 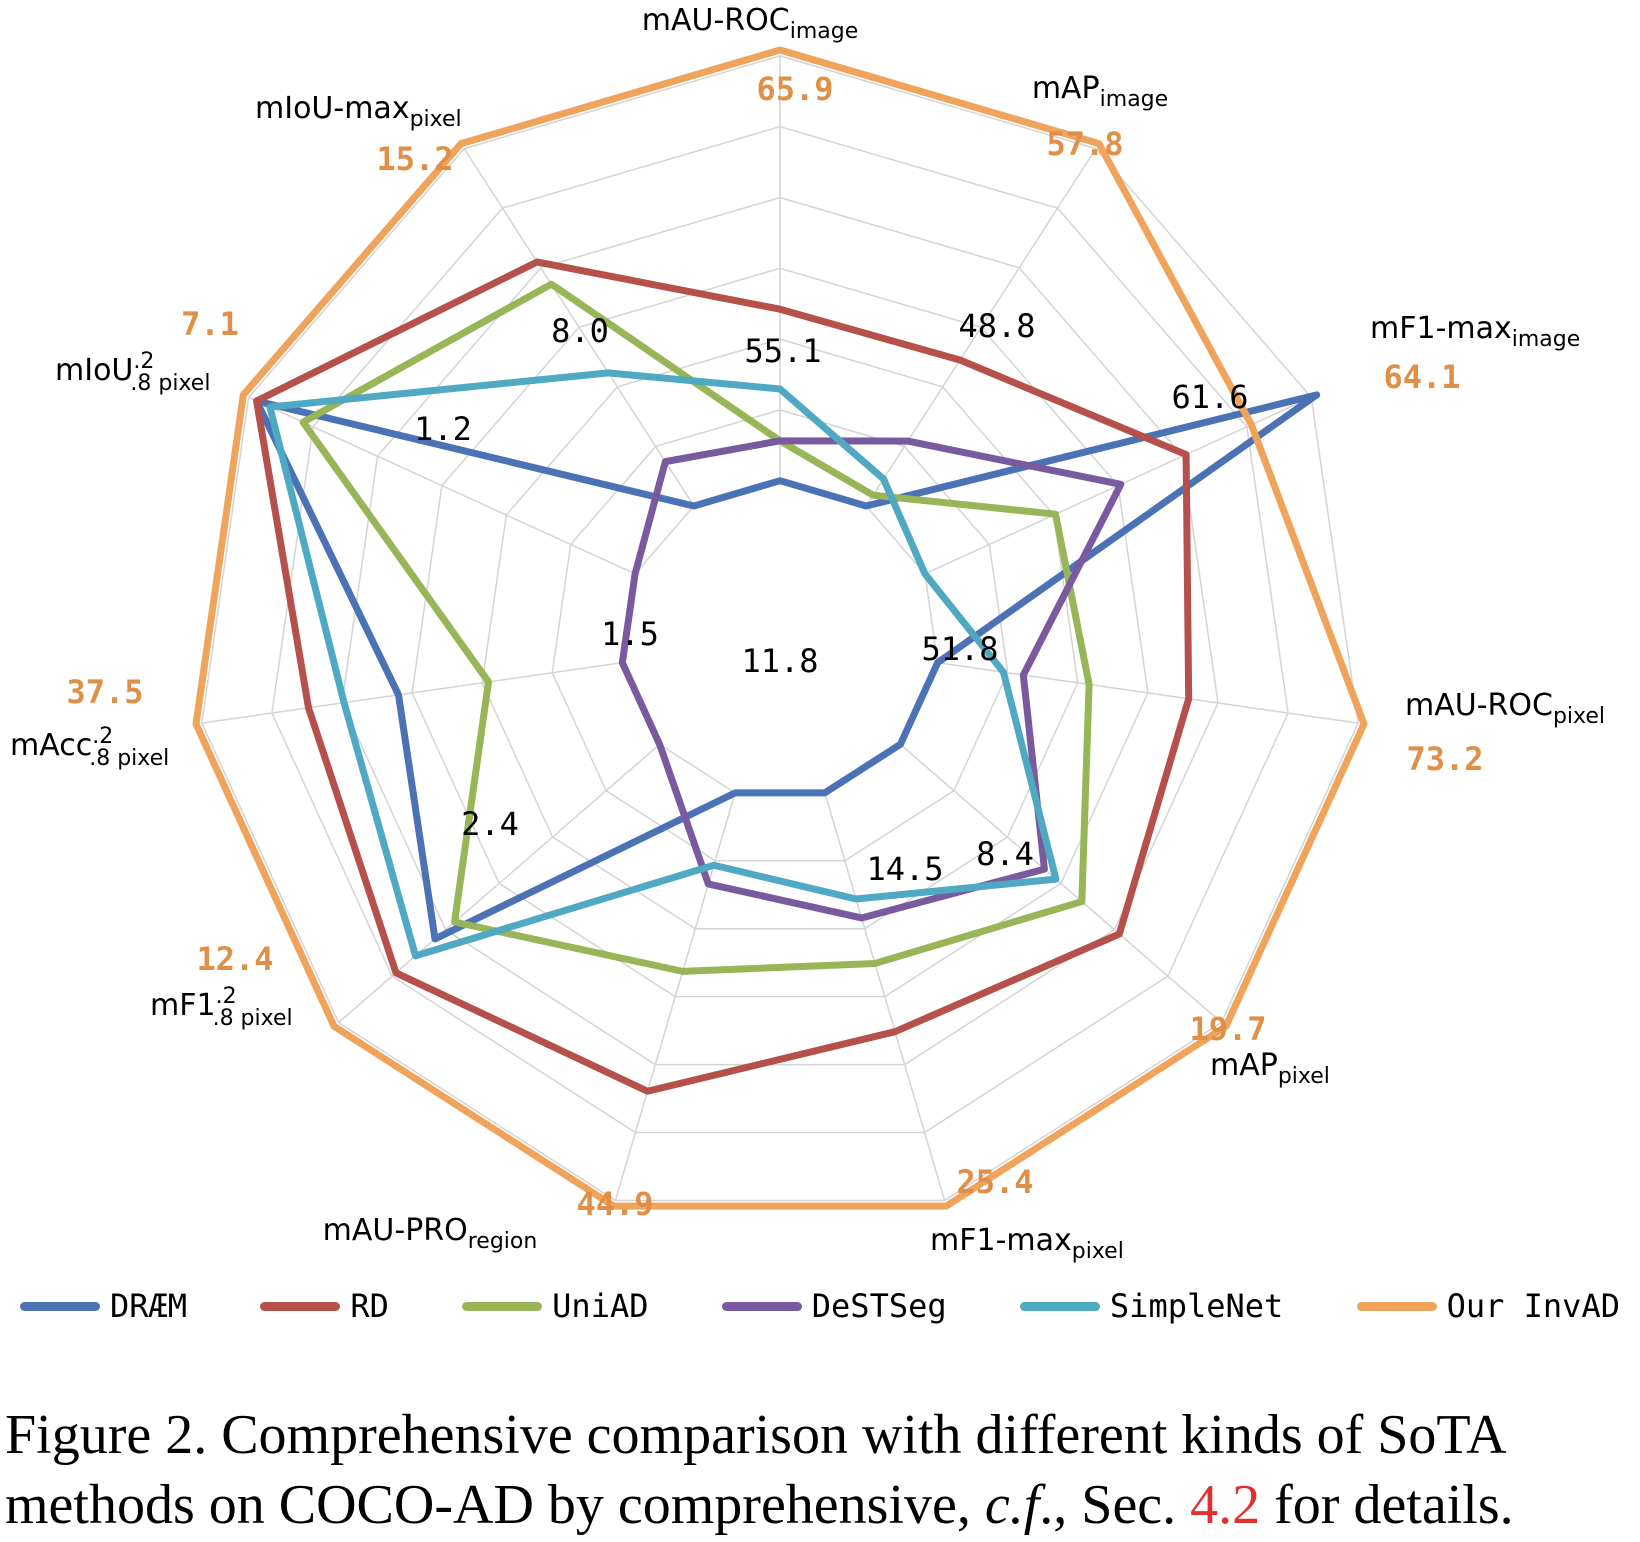 What do you see at coordinates (490, 824) in the screenshot?
I see `axis-min-label-7: 2.4` at bounding box center [490, 824].